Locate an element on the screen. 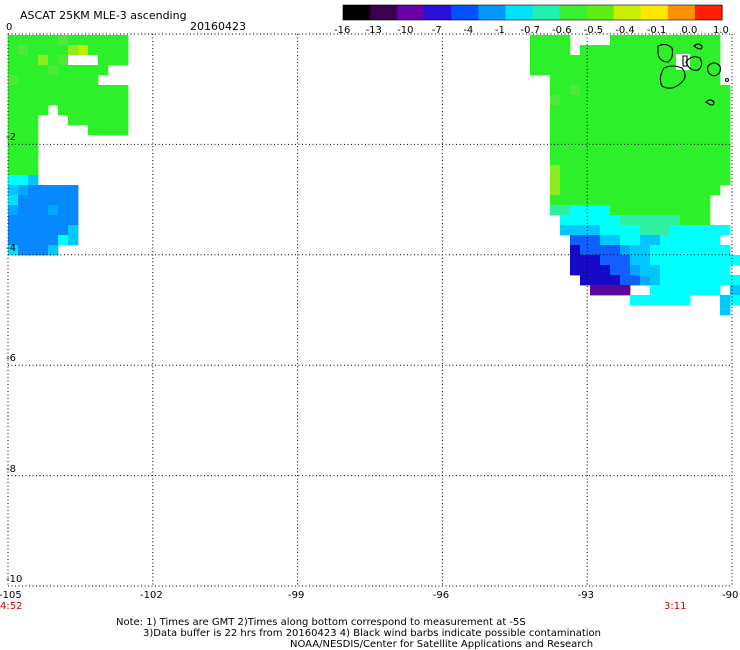 The image size is (740, 650). colorbar-tick-label: -0.1 is located at coordinates (656, 30).